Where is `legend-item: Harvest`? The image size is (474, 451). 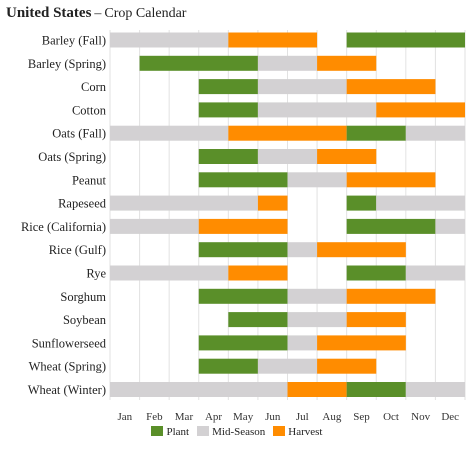
legend-item: Harvest is located at coordinates (298, 432).